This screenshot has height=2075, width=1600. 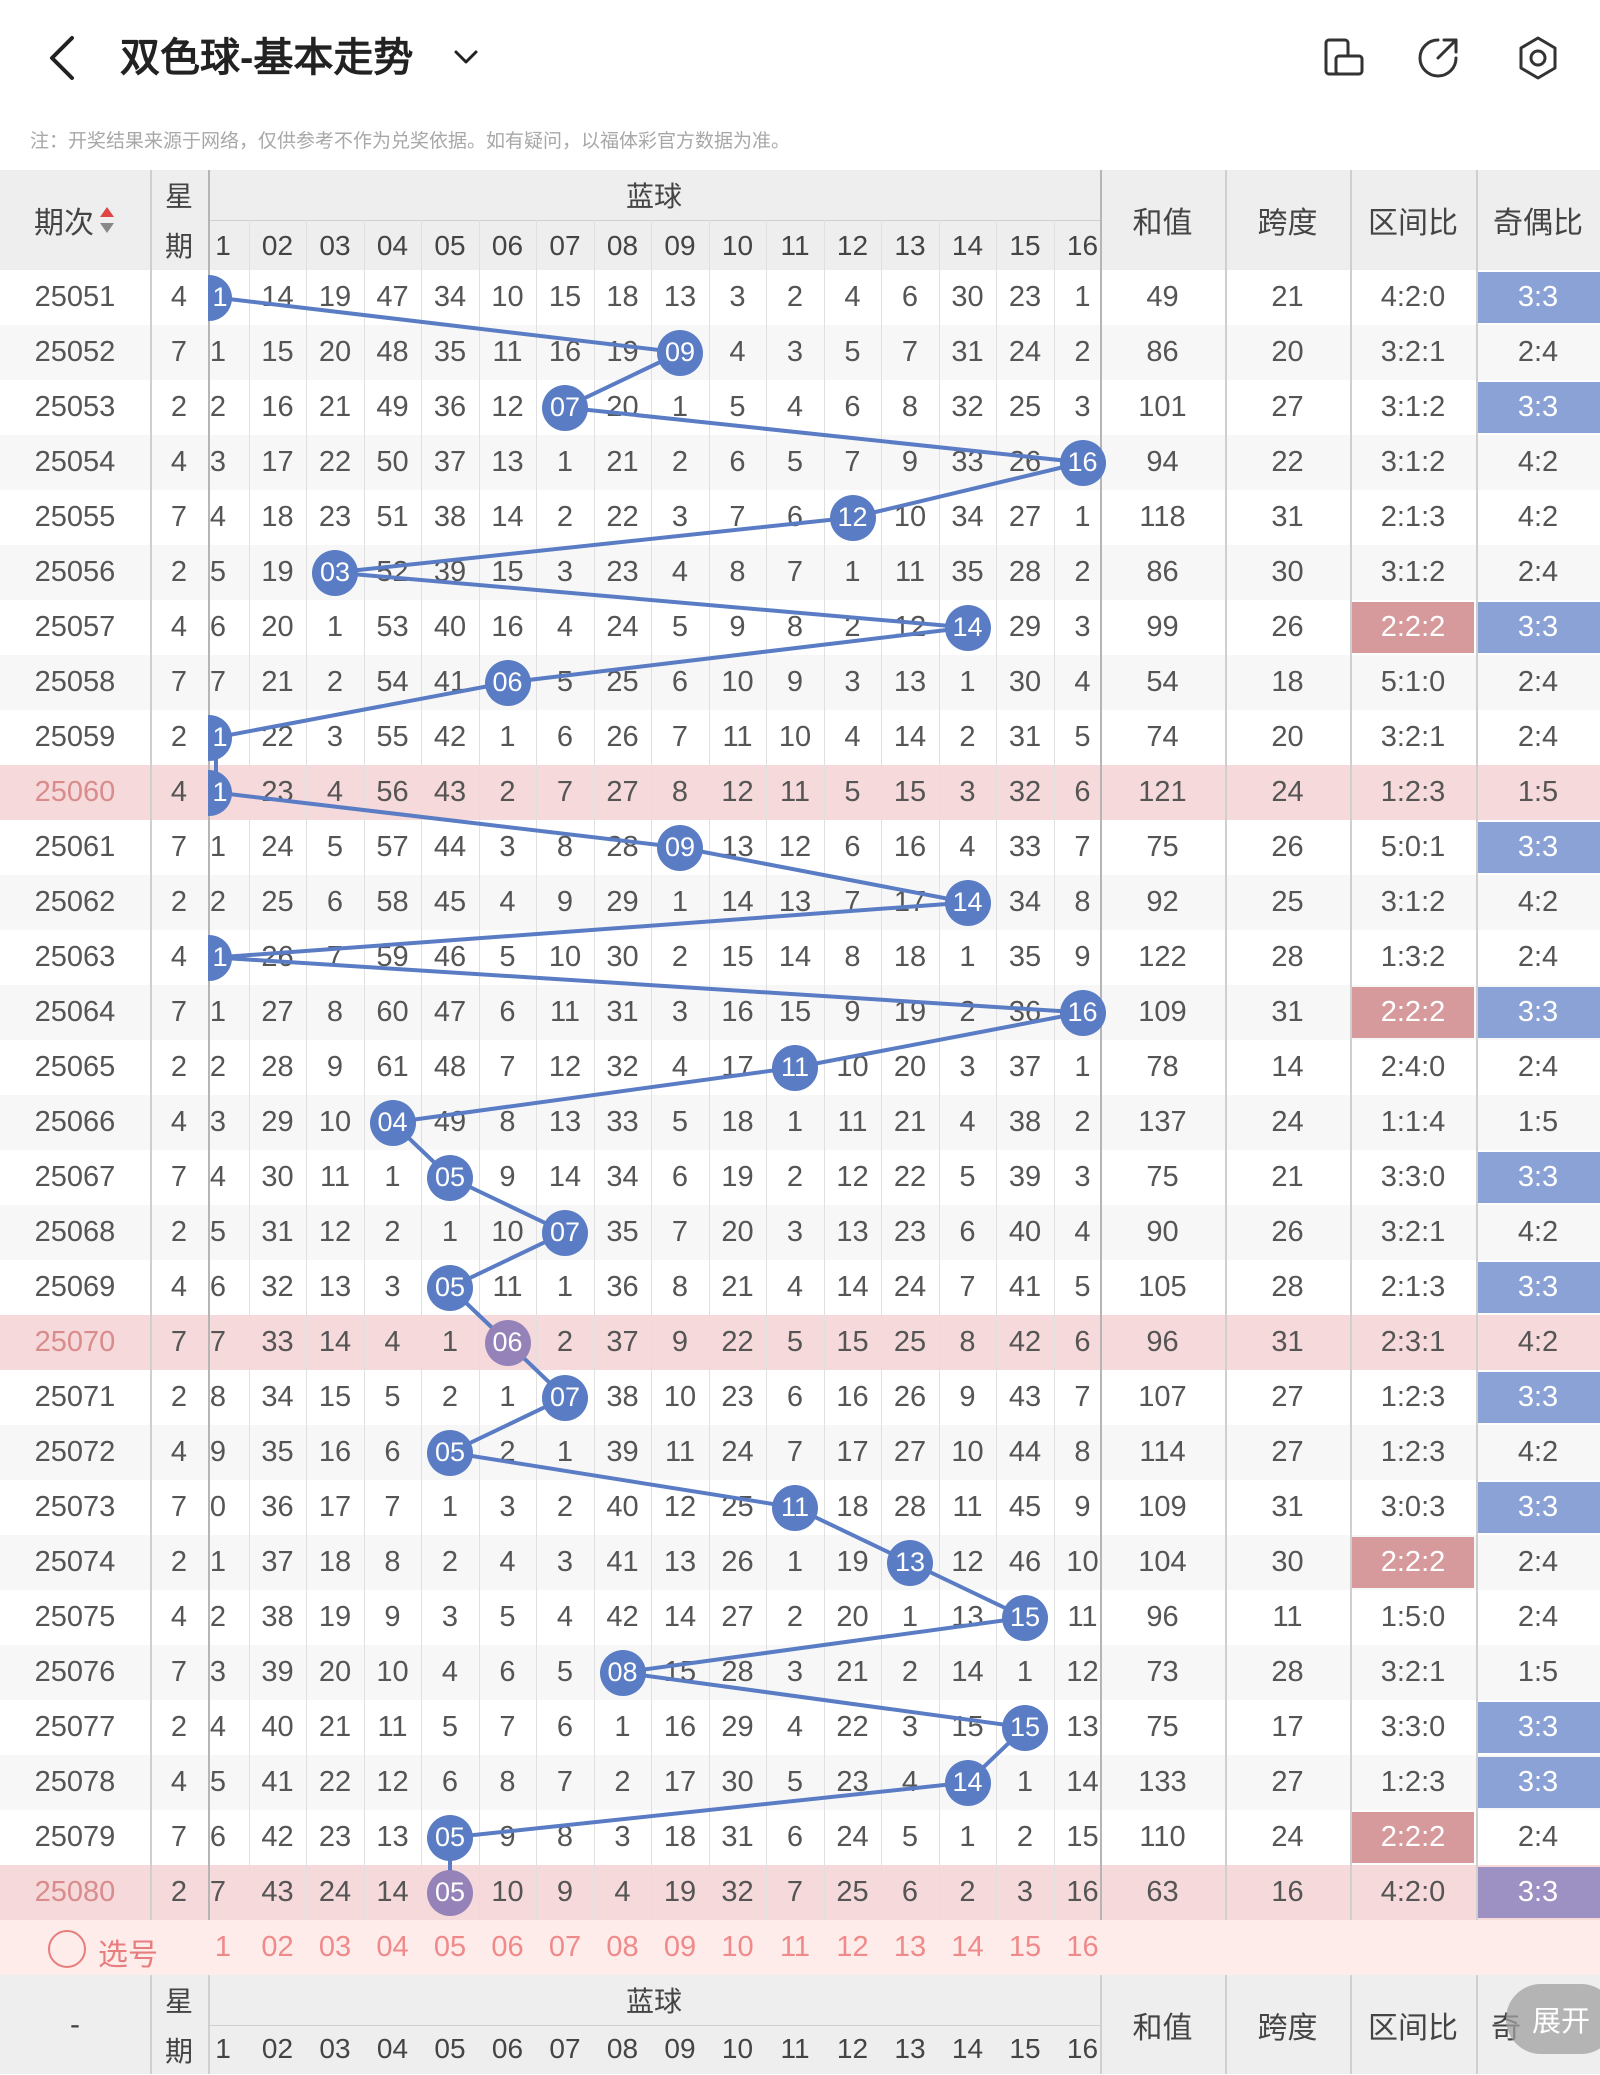 I want to click on omission-cell: 35, so click(x=277, y=1452).